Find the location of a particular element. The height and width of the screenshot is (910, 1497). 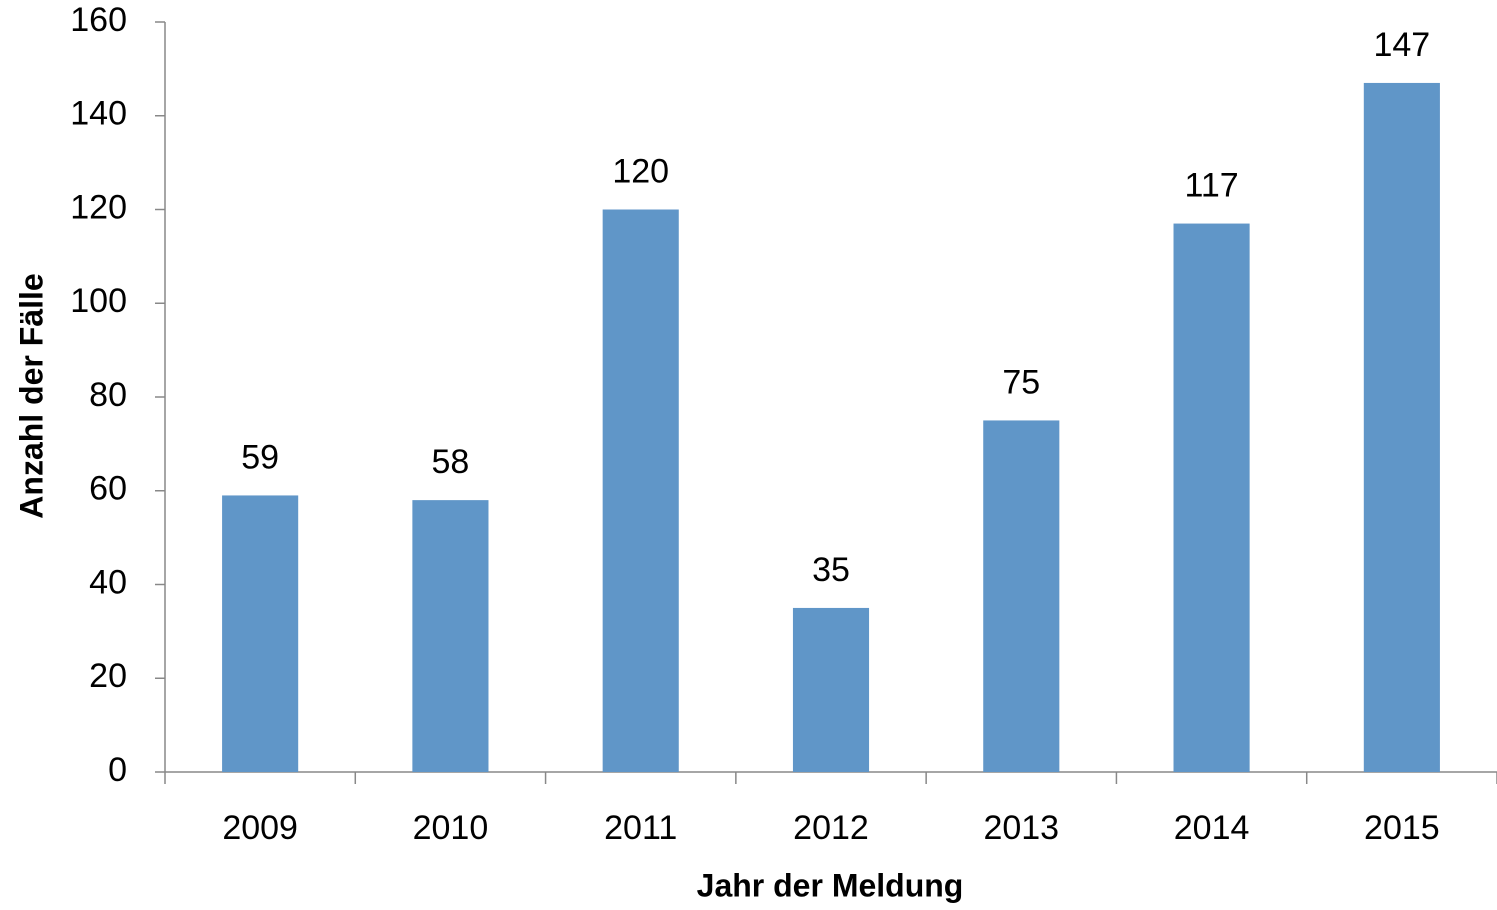

x-tick-label: 2011 is located at coordinates (640, 828).